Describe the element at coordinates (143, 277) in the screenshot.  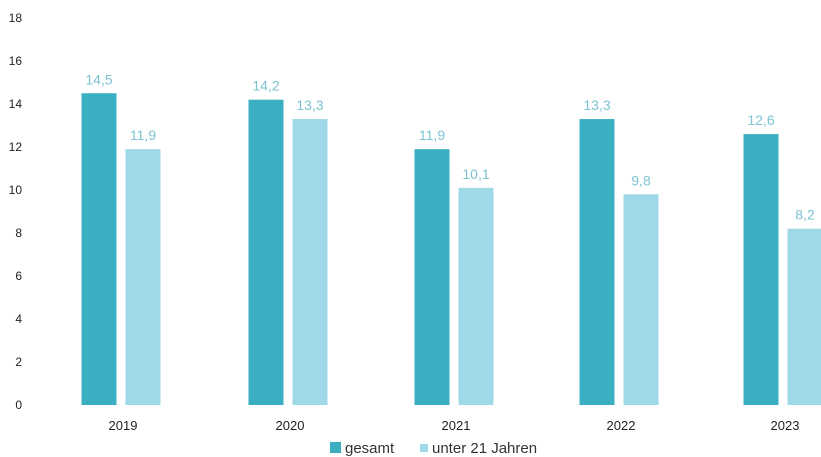
I see `bar-unter-21-2019` at that location.